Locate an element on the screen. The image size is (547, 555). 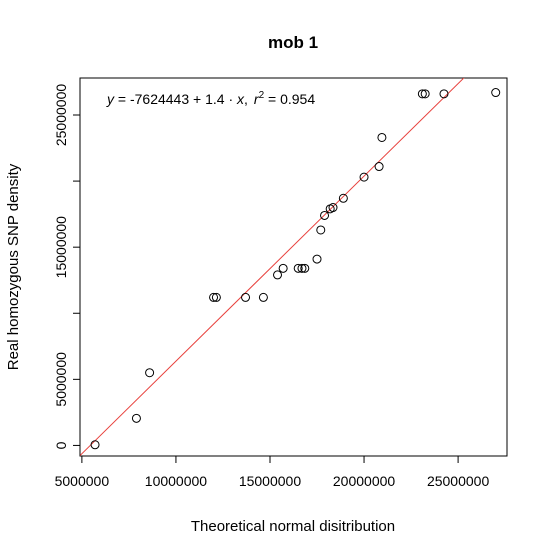
eq-r-sup: 2 is located at coordinates (262, 95).